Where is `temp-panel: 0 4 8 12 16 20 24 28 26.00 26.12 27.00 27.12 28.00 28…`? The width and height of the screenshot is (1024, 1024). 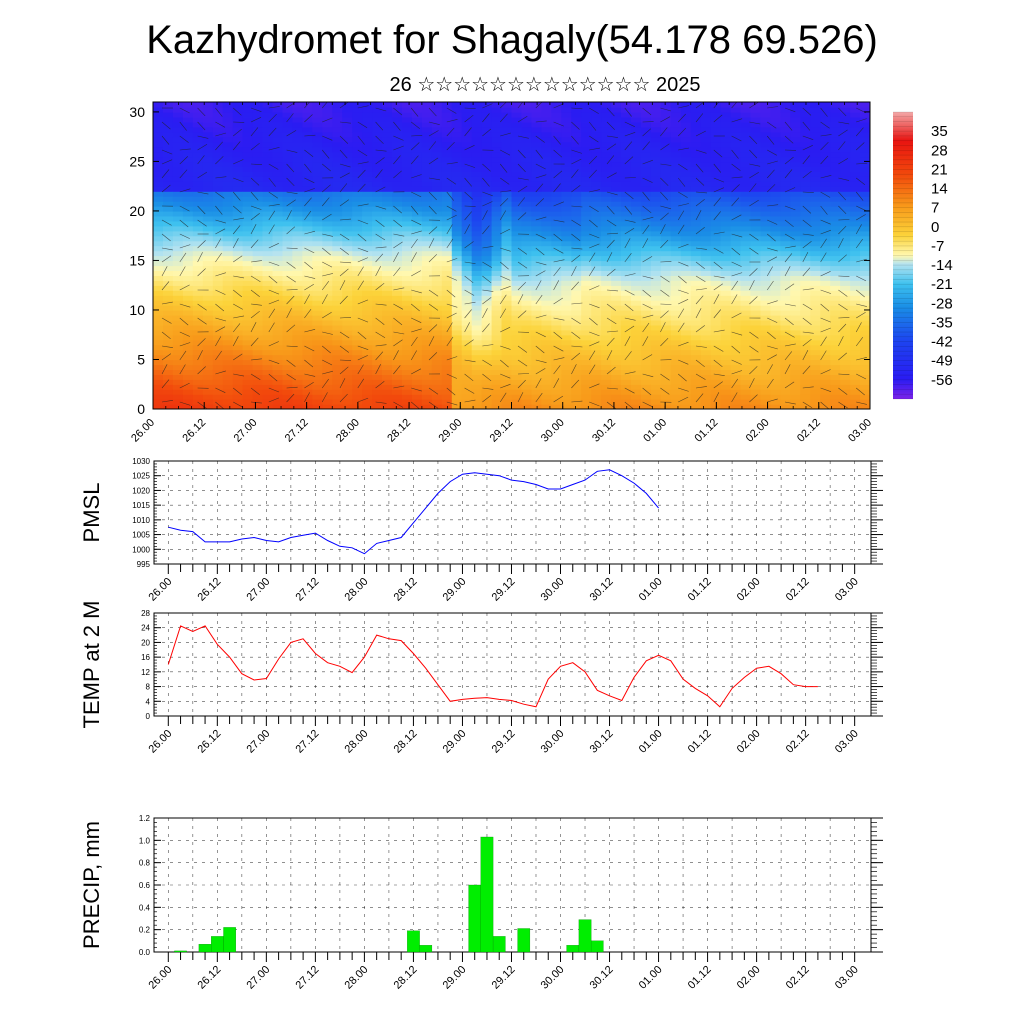 temp-panel: 0 4 8 12 16 20 24 28 26.00 26.12 27.00 27.12 28.00 28… is located at coordinates (481, 678).